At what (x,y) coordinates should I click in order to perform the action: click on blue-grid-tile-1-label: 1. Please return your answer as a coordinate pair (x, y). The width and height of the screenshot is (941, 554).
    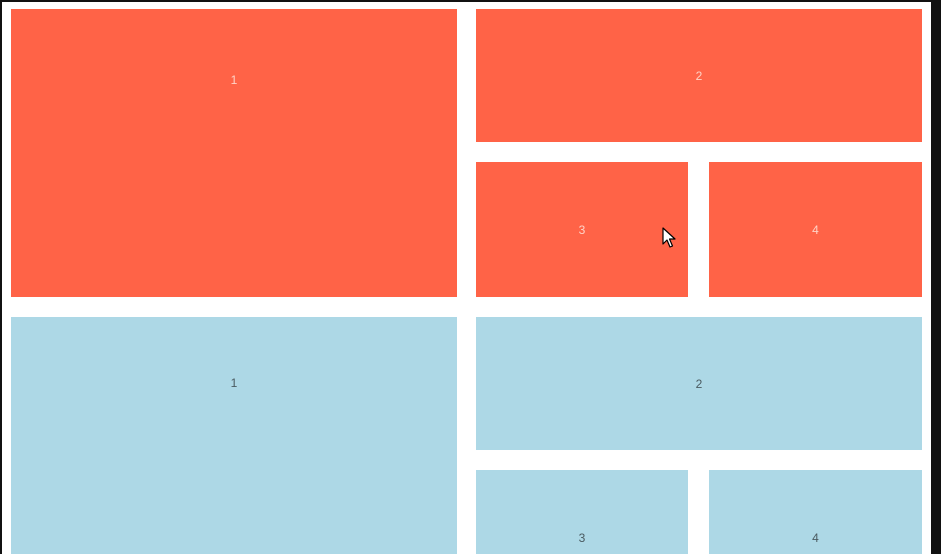
    Looking at the image, I should click on (234, 383).